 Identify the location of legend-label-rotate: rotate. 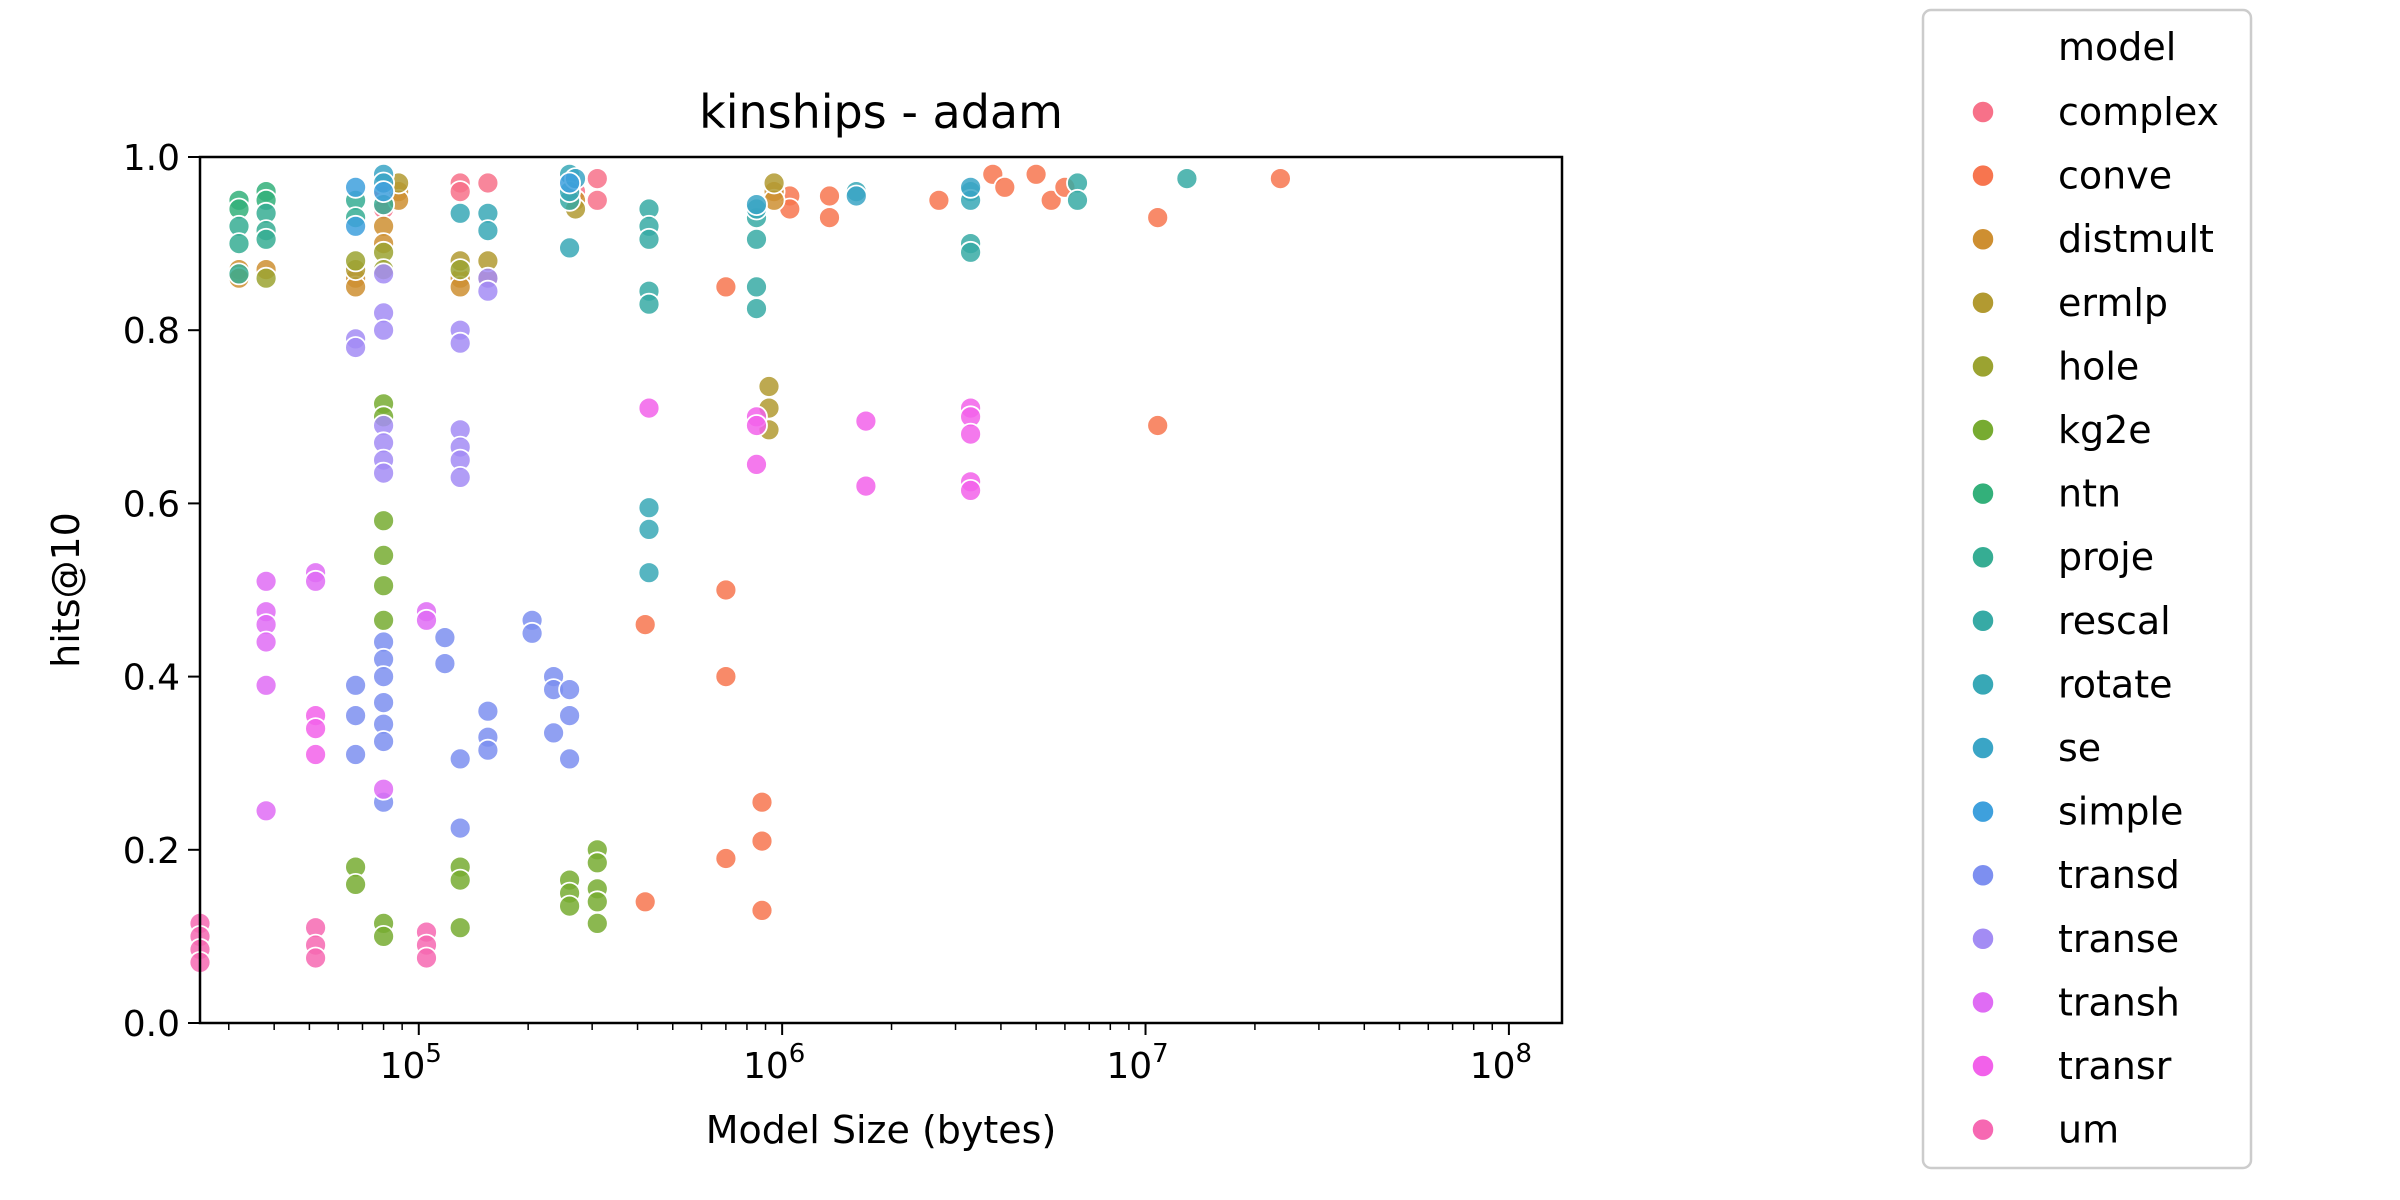
(2115, 684).